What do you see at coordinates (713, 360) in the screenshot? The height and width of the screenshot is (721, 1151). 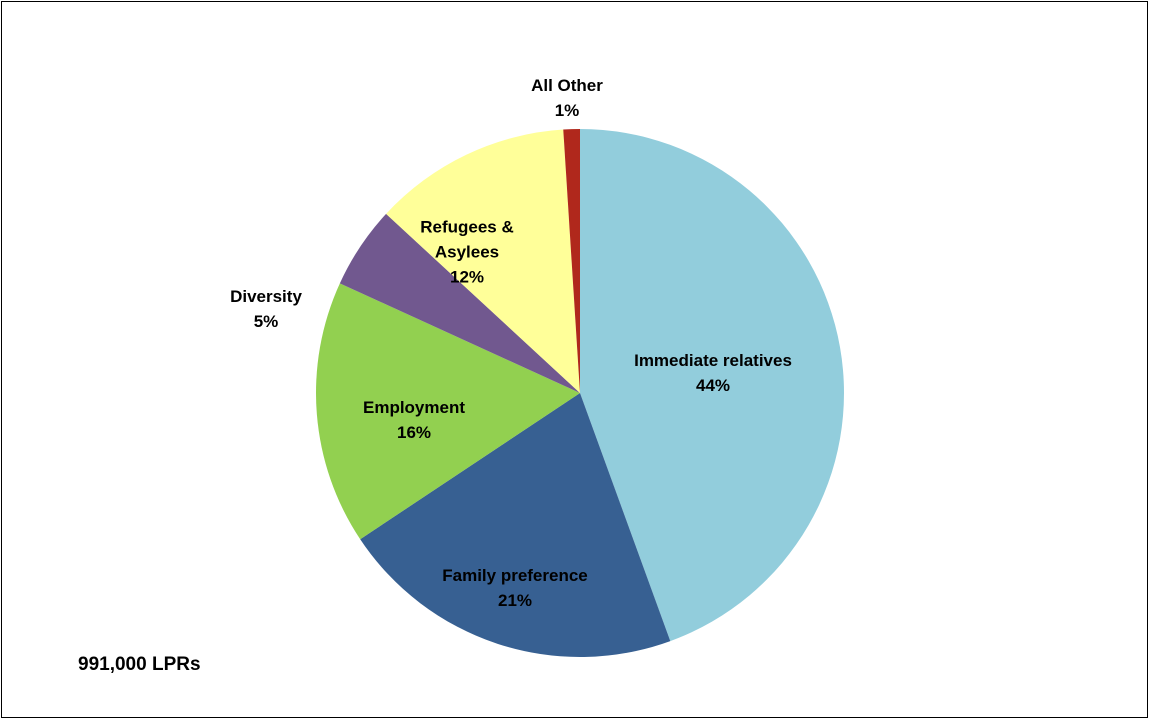 I see `category-label: Immediate relatives` at bounding box center [713, 360].